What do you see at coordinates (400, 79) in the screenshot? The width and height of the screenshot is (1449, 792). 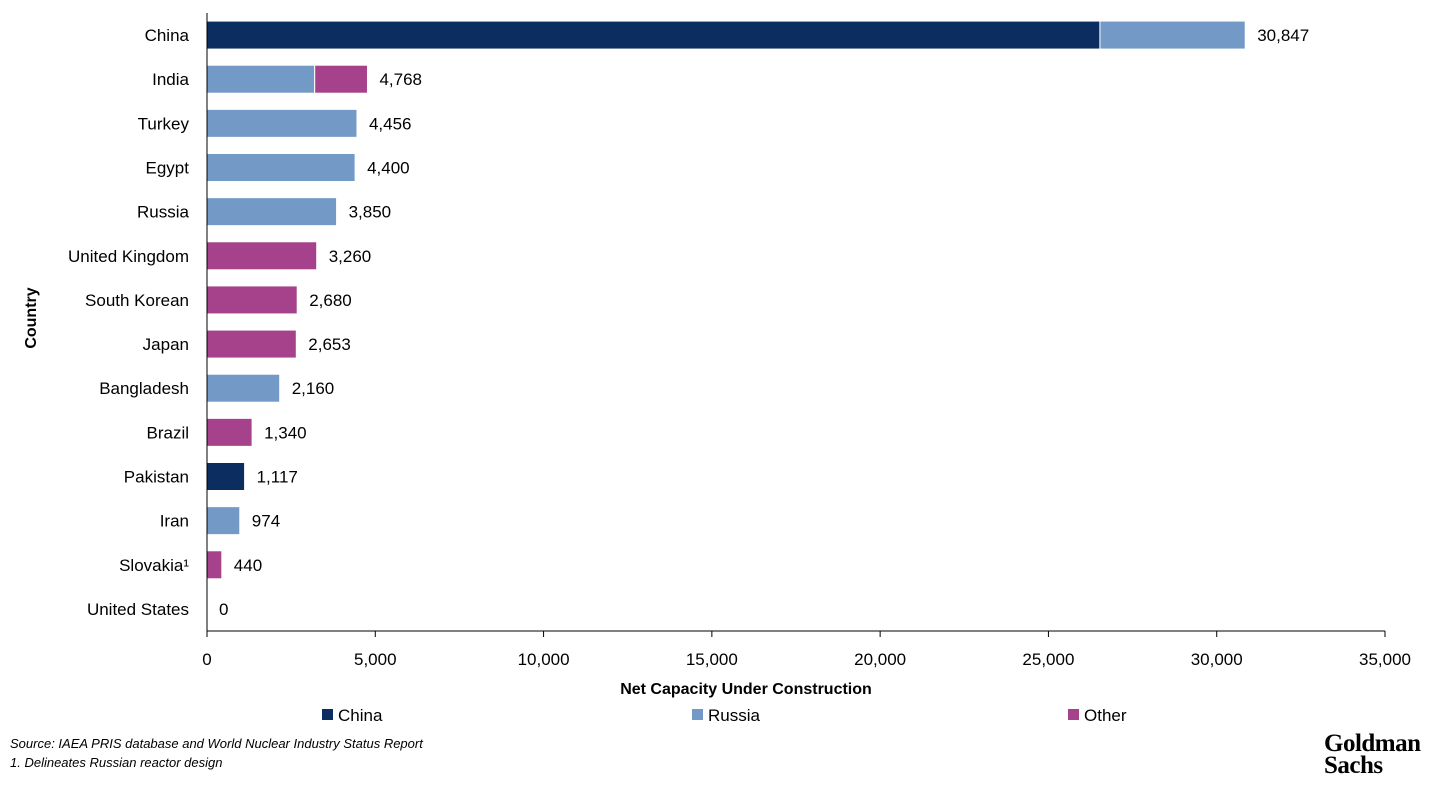 I see `data-label: 4,768` at bounding box center [400, 79].